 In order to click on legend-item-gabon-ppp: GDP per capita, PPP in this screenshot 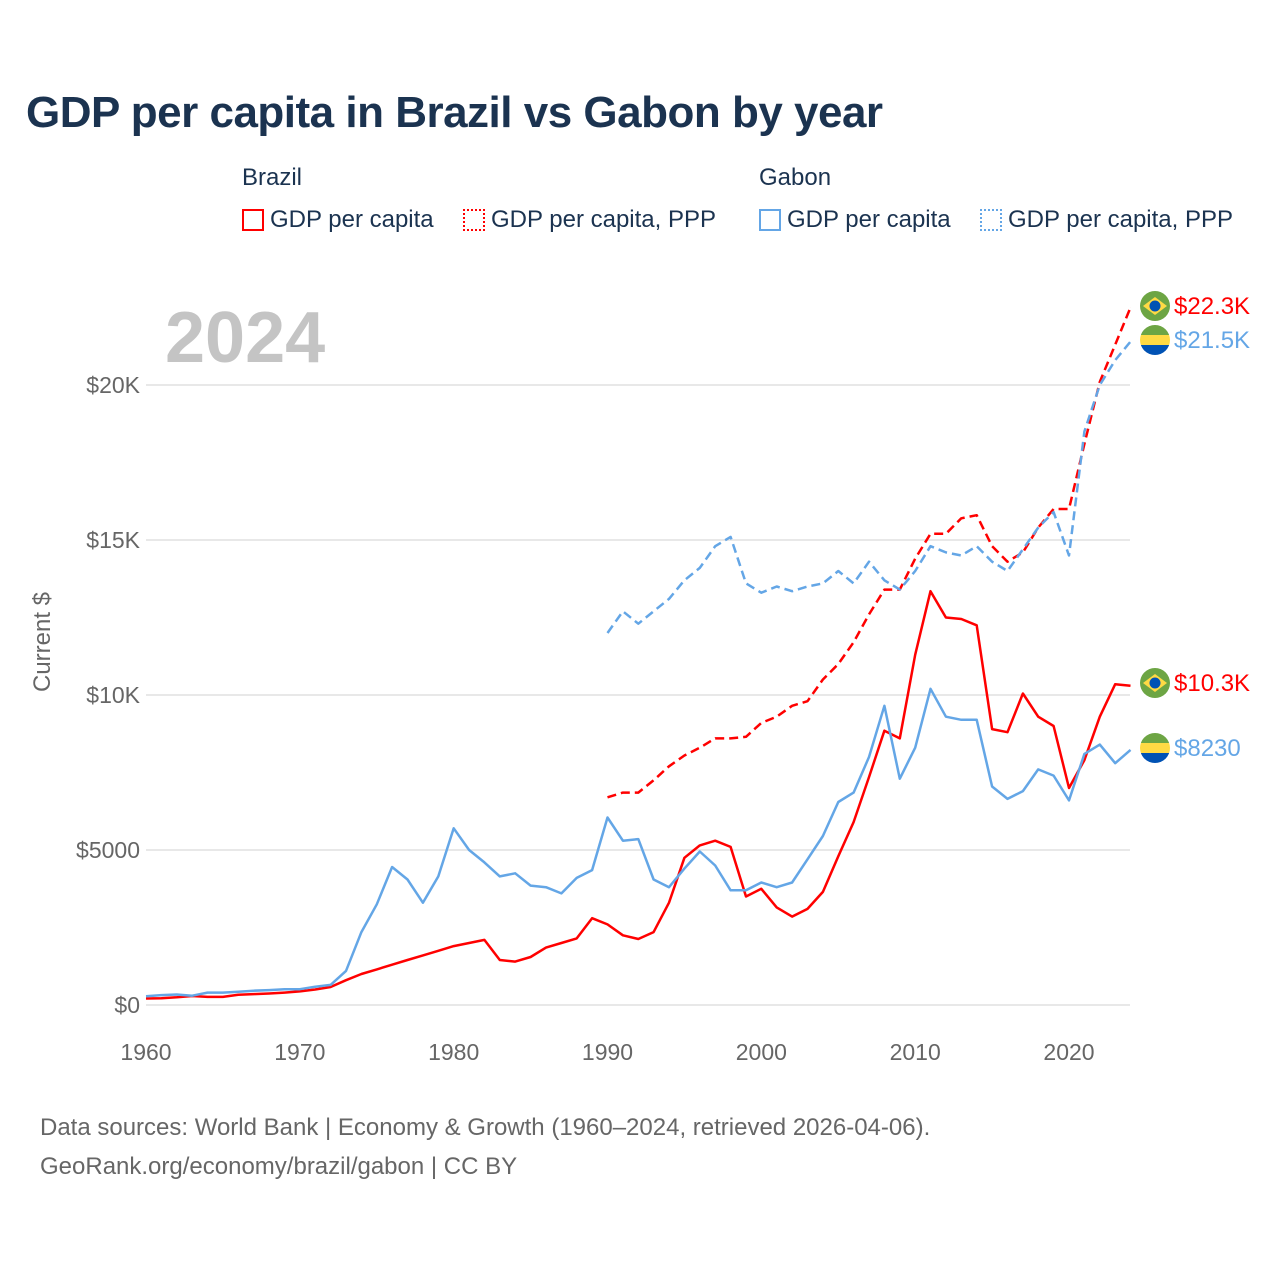, I will do `click(1106, 220)`.